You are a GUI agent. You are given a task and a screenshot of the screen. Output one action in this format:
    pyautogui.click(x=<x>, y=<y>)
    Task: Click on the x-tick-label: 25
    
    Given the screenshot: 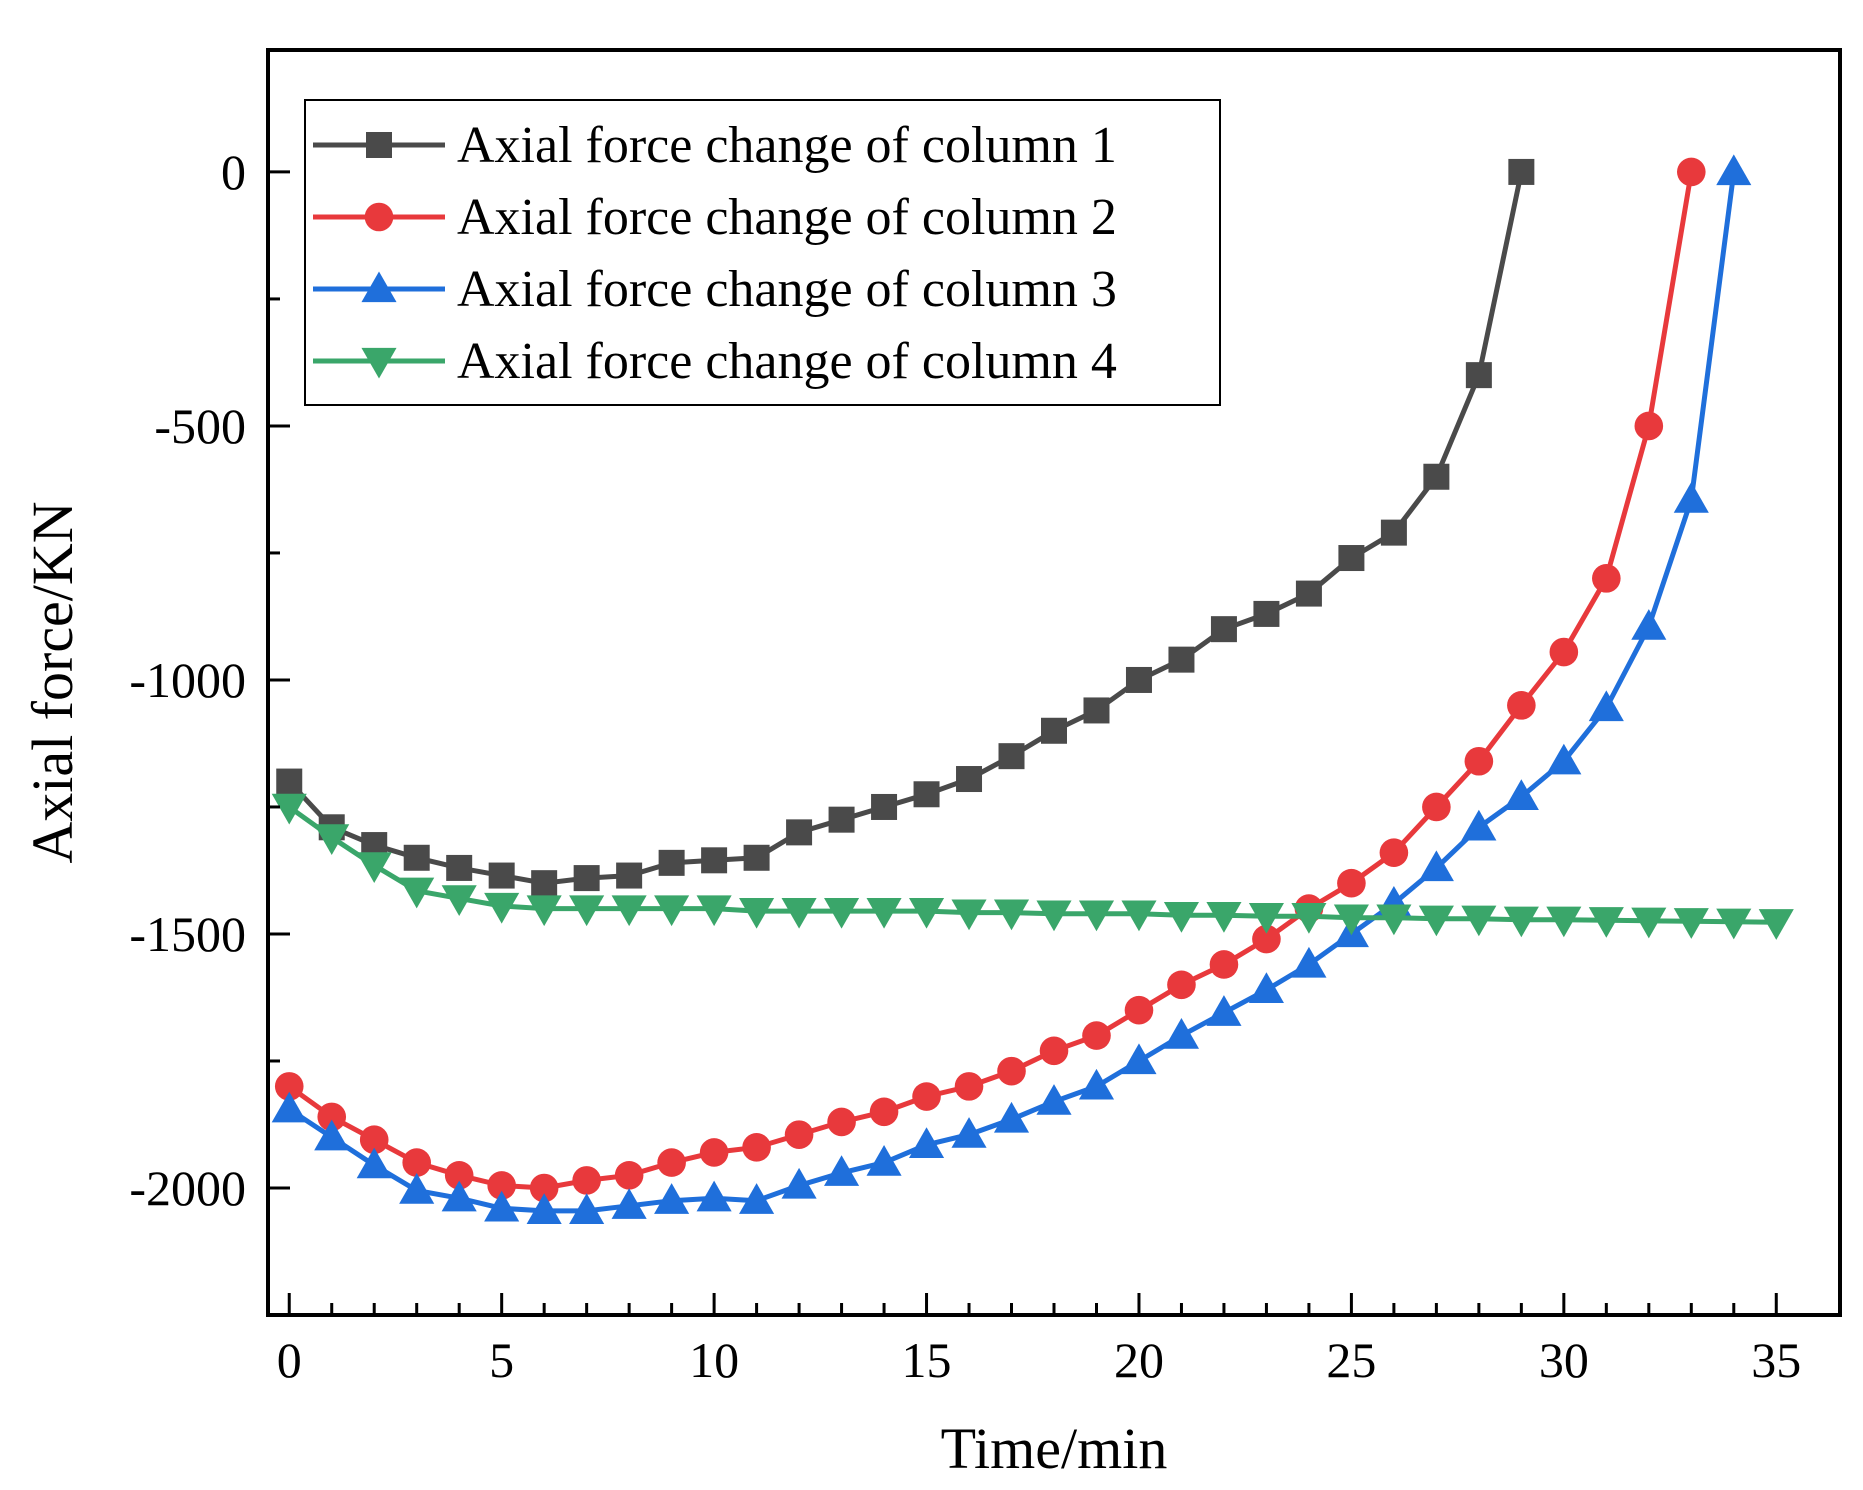 What is the action you would take?
    pyautogui.click(x=1351, y=1360)
    